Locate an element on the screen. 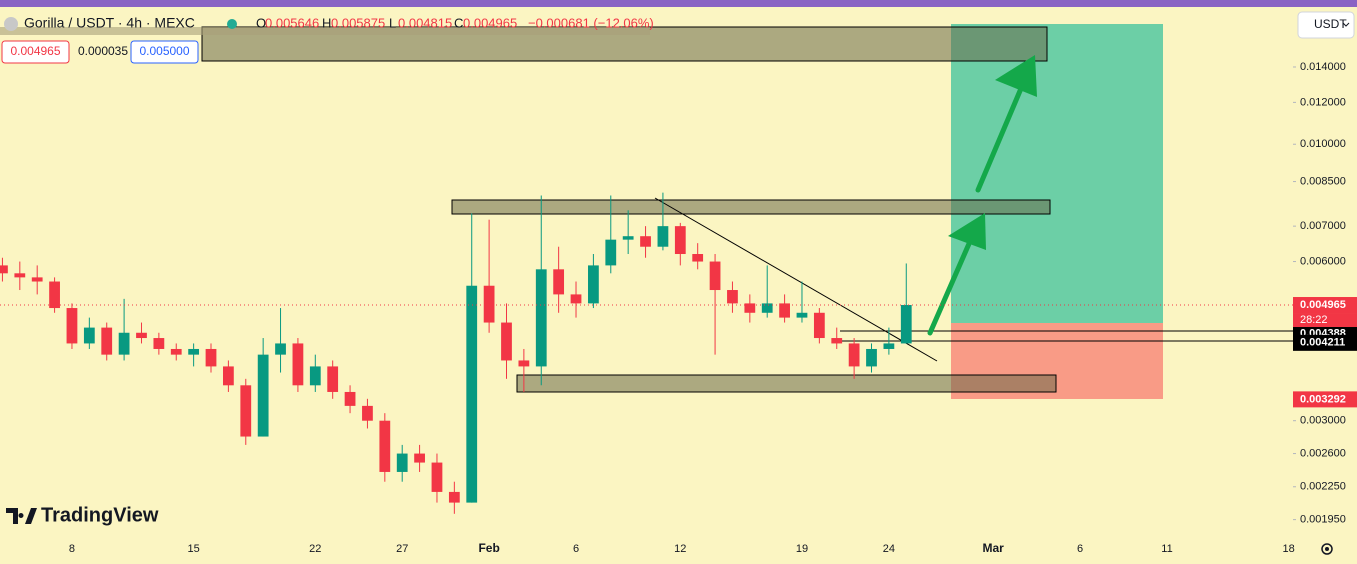 The height and width of the screenshot is (564, 1357). y-tick-label: 0.012000 is located at coordinates (1323, 102).